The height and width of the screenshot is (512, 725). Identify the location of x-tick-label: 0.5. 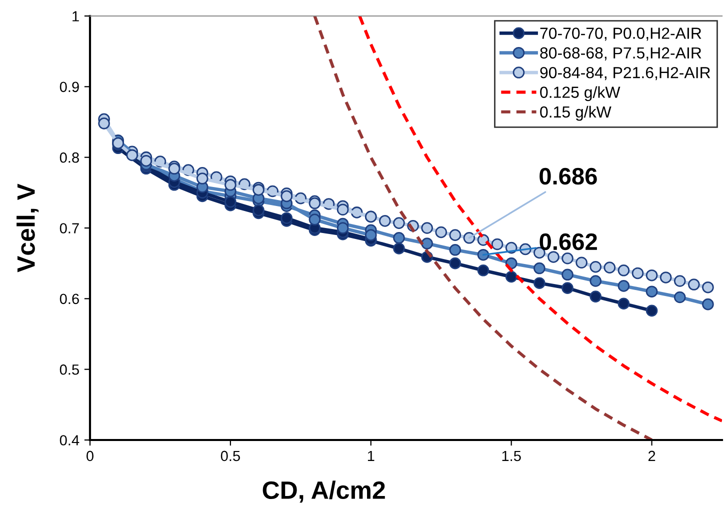
(230, 456).